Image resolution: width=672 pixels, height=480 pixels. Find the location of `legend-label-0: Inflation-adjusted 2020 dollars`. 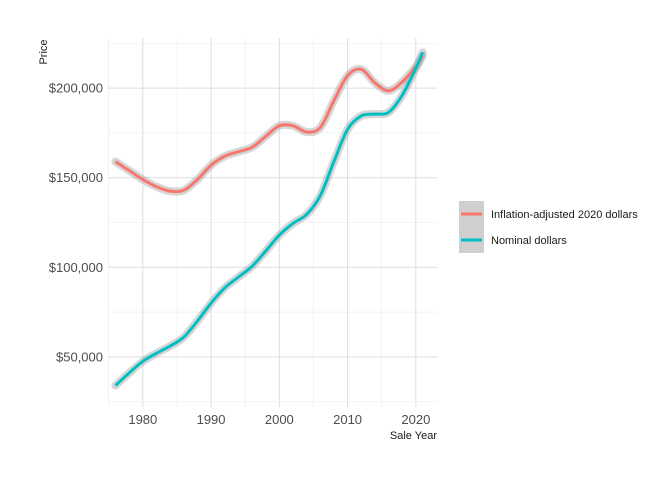

legend-label-0: Inflation-adjusted 2020 dollars is located at coordinates (564, 215).